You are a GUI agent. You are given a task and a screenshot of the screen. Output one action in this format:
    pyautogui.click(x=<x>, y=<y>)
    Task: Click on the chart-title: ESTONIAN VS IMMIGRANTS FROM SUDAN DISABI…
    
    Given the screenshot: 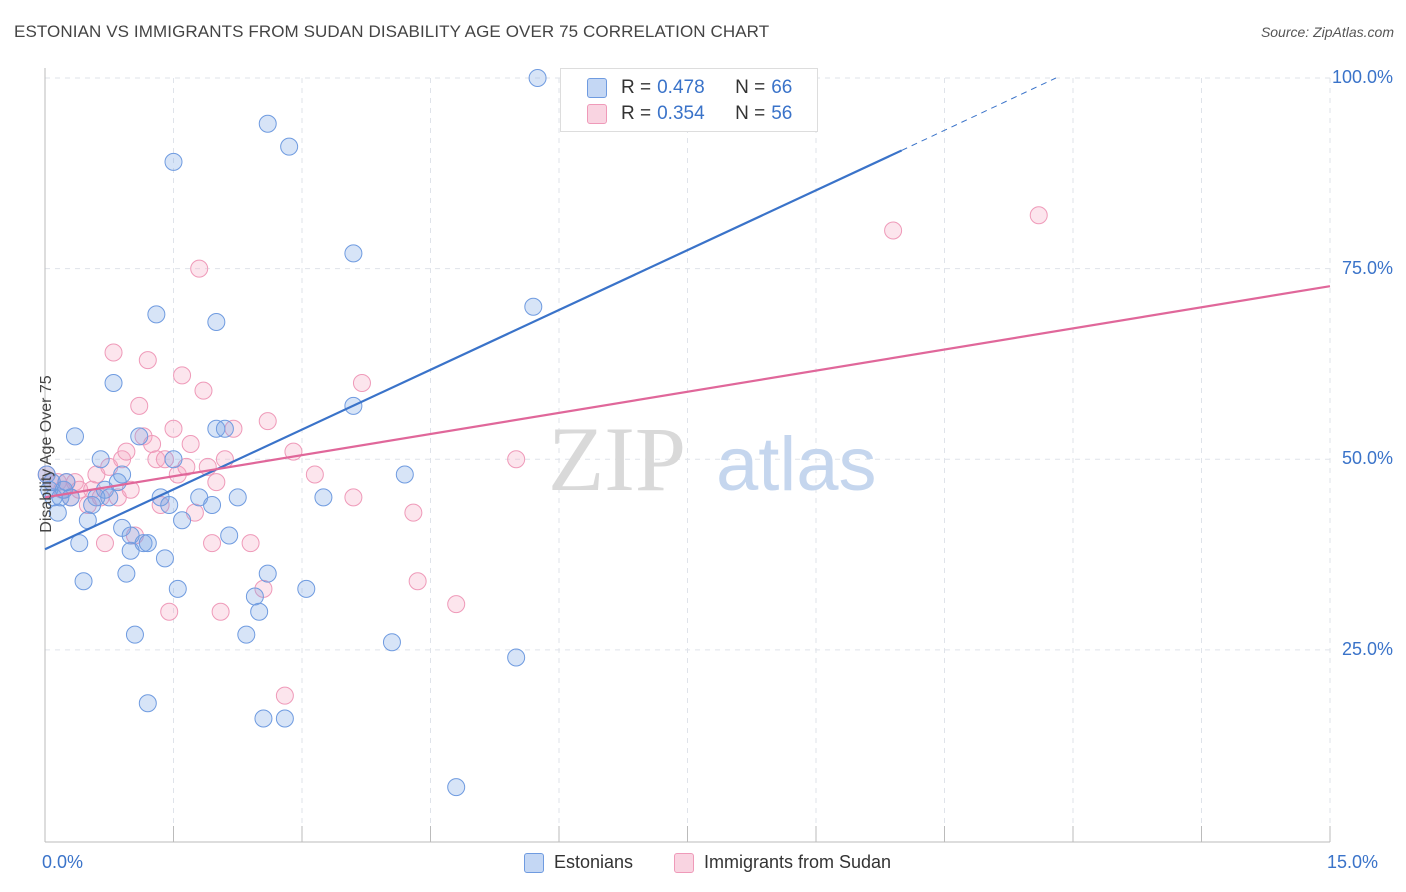 What is the action you would take?
    pyautogui.click(x=392, y=31)
    